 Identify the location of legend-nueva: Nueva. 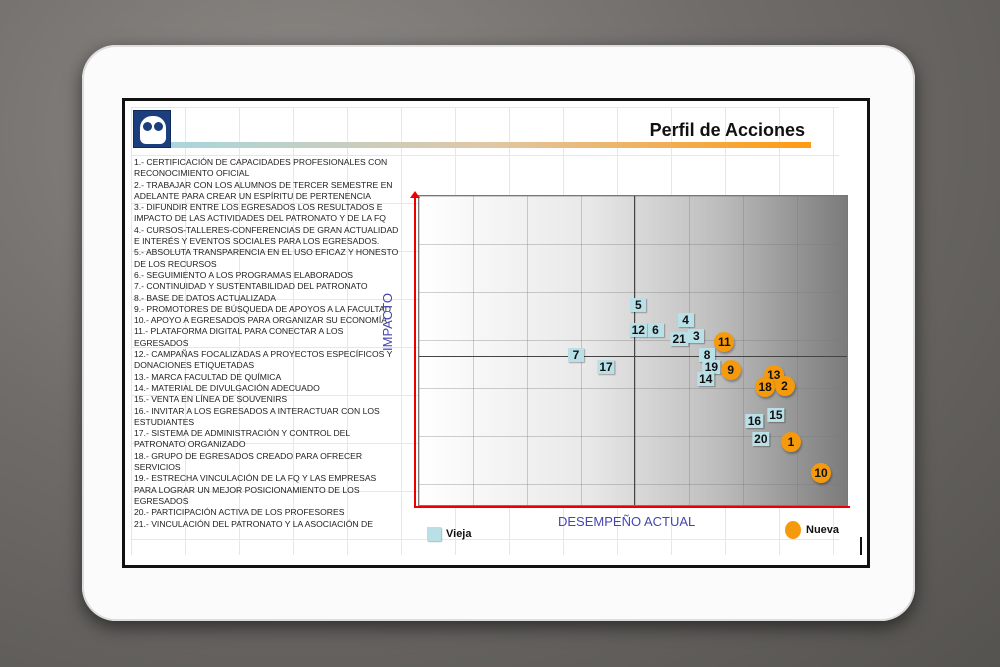
(812, 530).